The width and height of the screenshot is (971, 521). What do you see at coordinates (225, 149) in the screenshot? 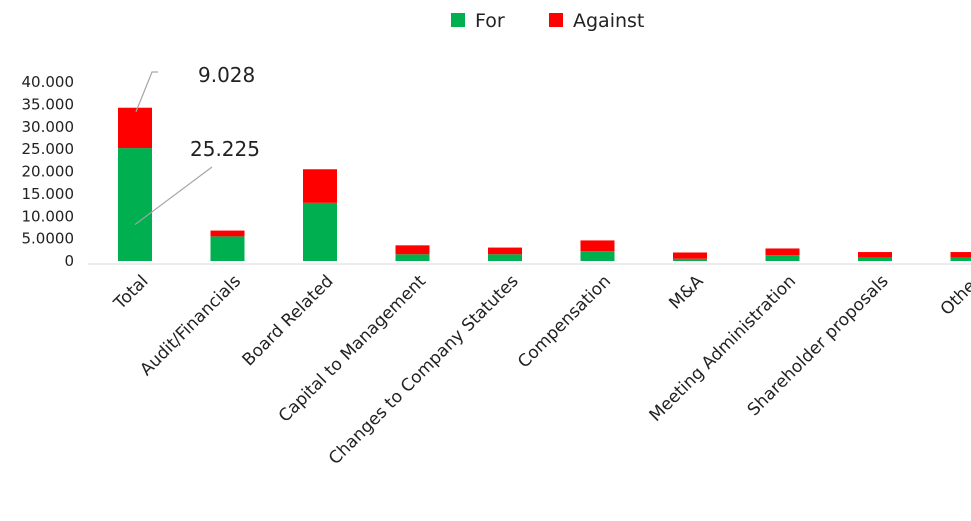
I see `callout-label: 25.225` at bounding box center [225, 149].